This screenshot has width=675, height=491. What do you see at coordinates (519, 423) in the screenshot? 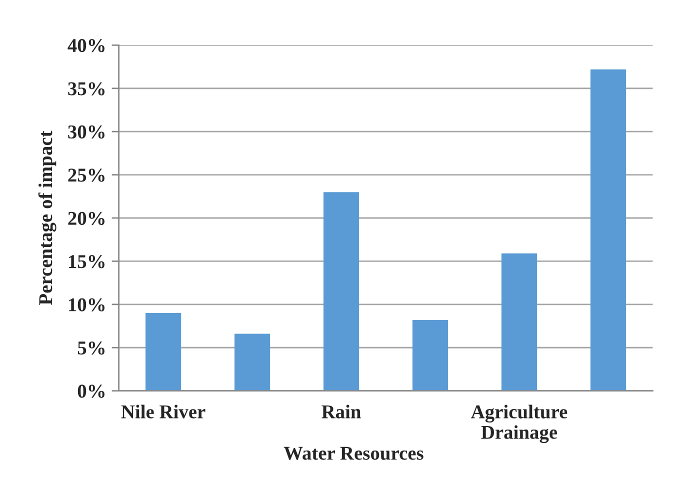
I see `x-tick-label: Agriculture Drainage` at bounding box center [519, 423].